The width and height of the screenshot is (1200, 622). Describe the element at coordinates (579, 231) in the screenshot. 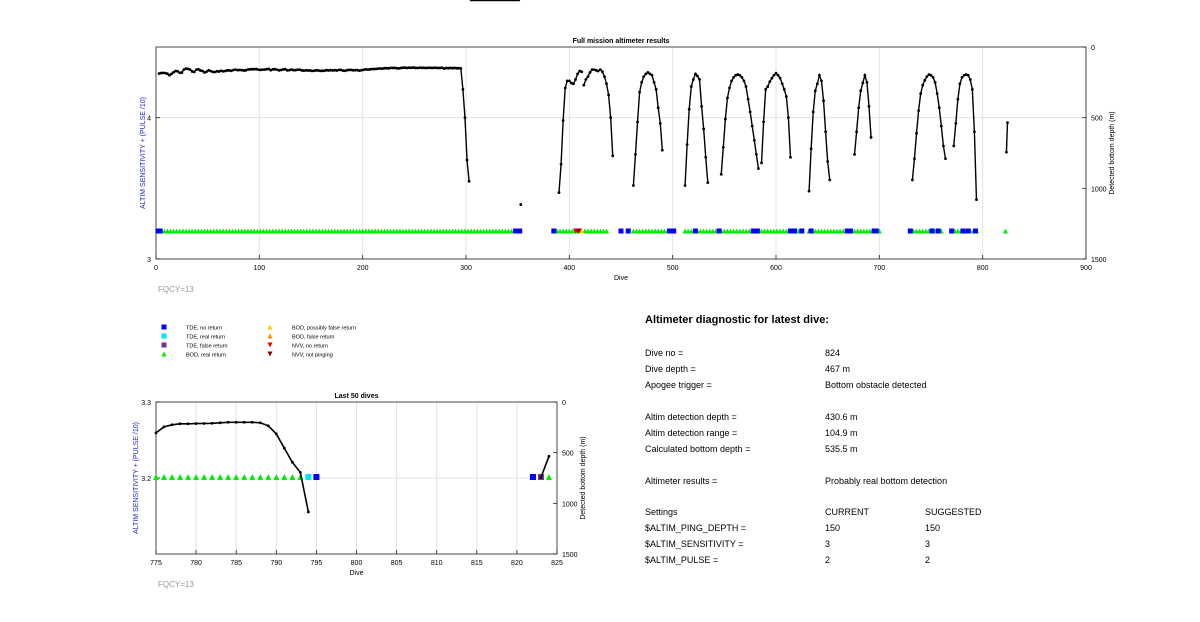

I see `main-marker-nvv-not-pinging` at that location.